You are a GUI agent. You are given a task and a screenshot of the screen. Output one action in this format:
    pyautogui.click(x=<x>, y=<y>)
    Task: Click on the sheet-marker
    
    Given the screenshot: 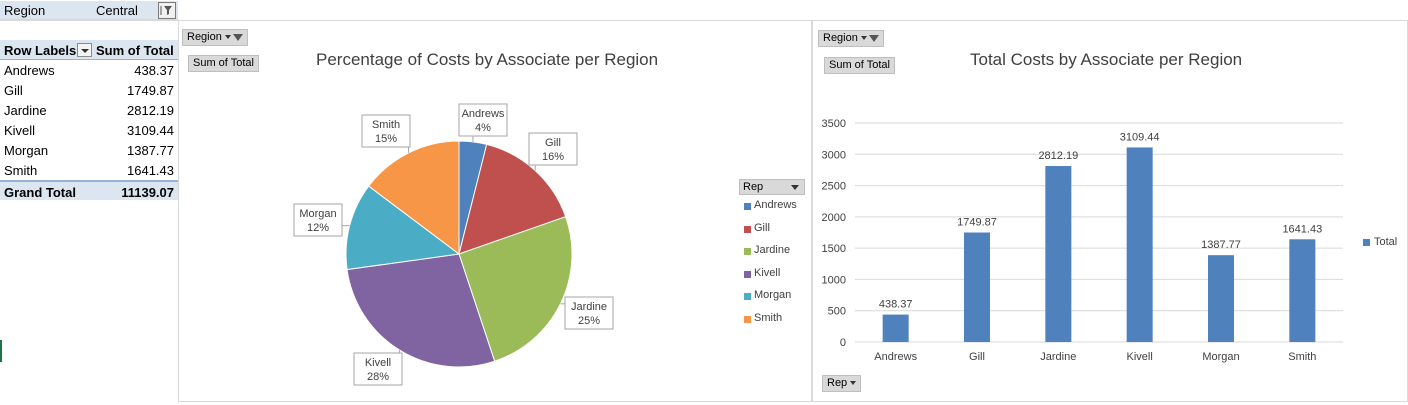 What is the action you would take?
    pyautogui.click(x=1, y=351)
    